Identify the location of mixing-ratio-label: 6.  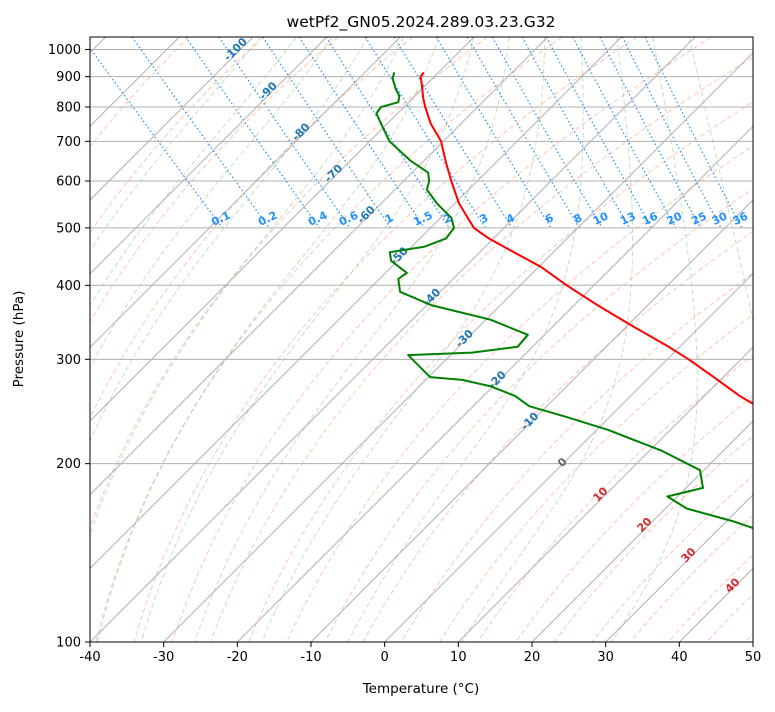
(549, 218).